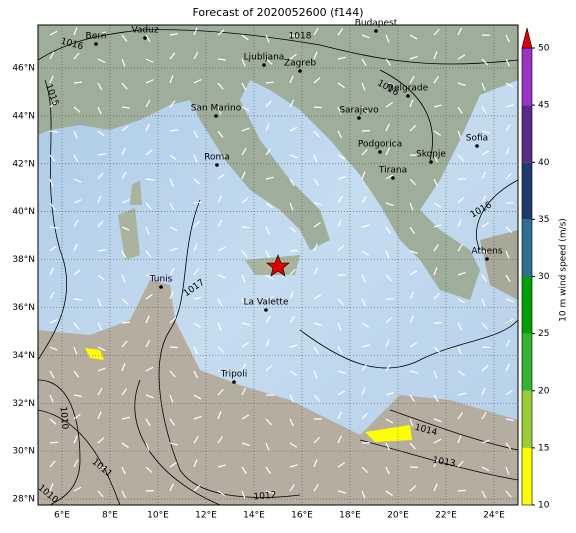  Describe the element at coordinates (350, 516) in the screenshot. I see `lon-tick-label: 18°E` at that location.